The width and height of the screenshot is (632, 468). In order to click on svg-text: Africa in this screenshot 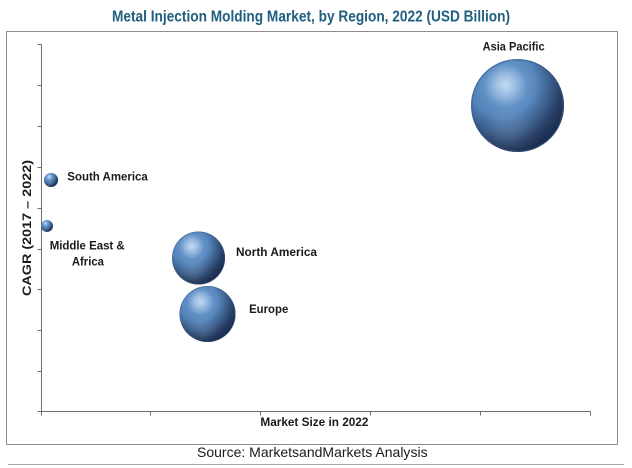, I will do `click(88, 261)`.